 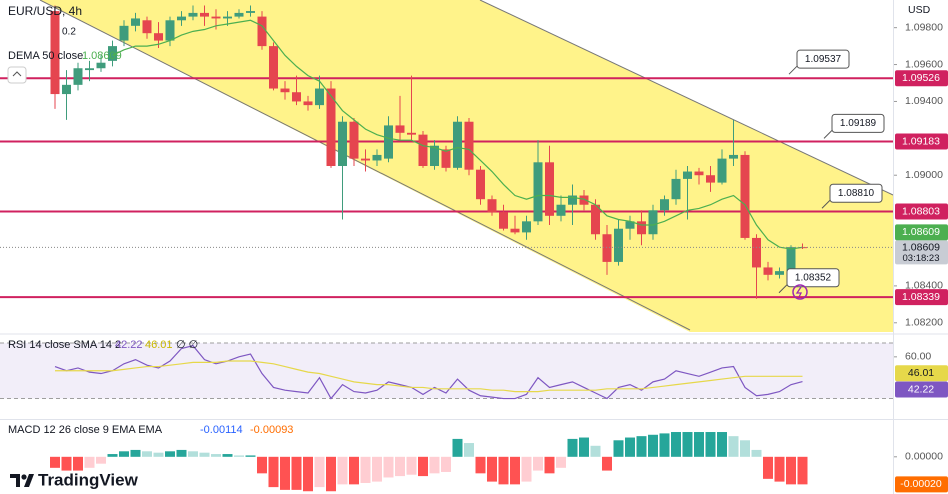 I want to click on price-tag-label: -0.00020, so click(x=921, y=484).